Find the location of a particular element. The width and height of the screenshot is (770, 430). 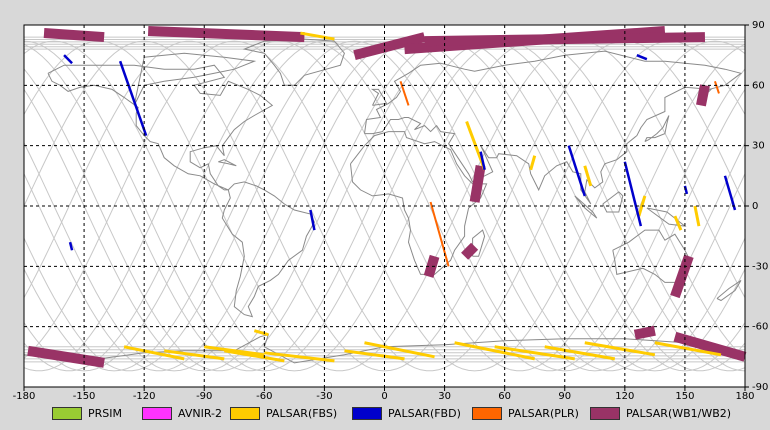

legend-item-palsar-fbs: PALSAR(FBS) is located at coordinates (283, 413).